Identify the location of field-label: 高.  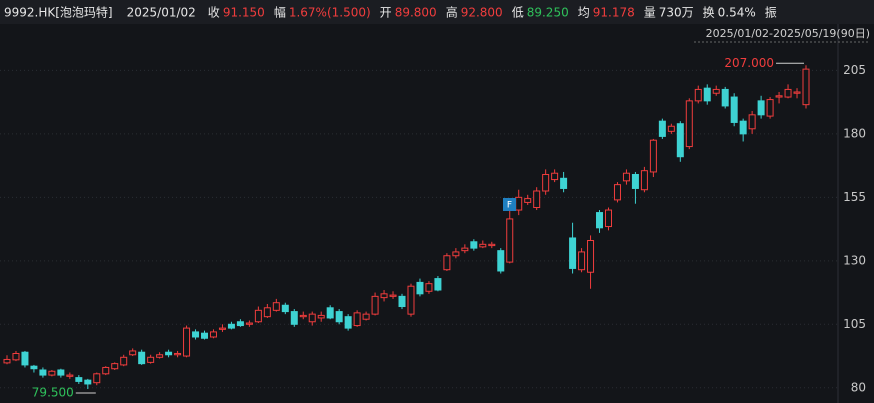
(452, 12).